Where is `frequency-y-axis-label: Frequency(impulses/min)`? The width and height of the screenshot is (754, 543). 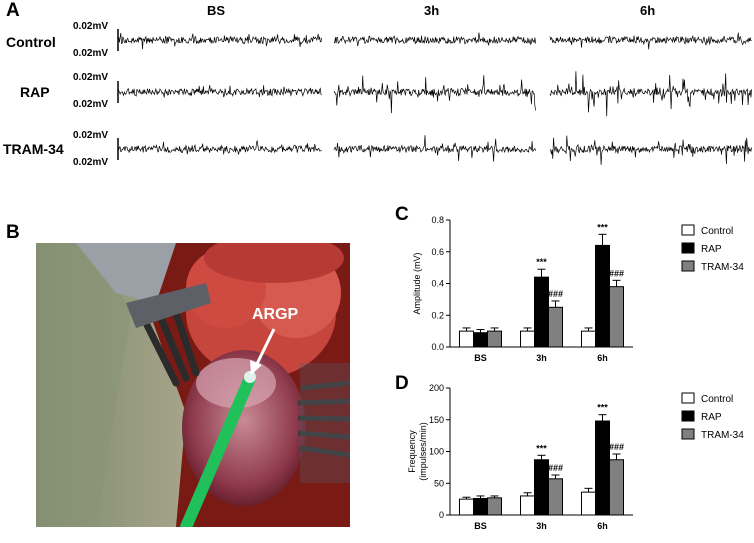
frequency-y-axis-label: Frequency(impulses/min) is located at coordinates (417, 451).